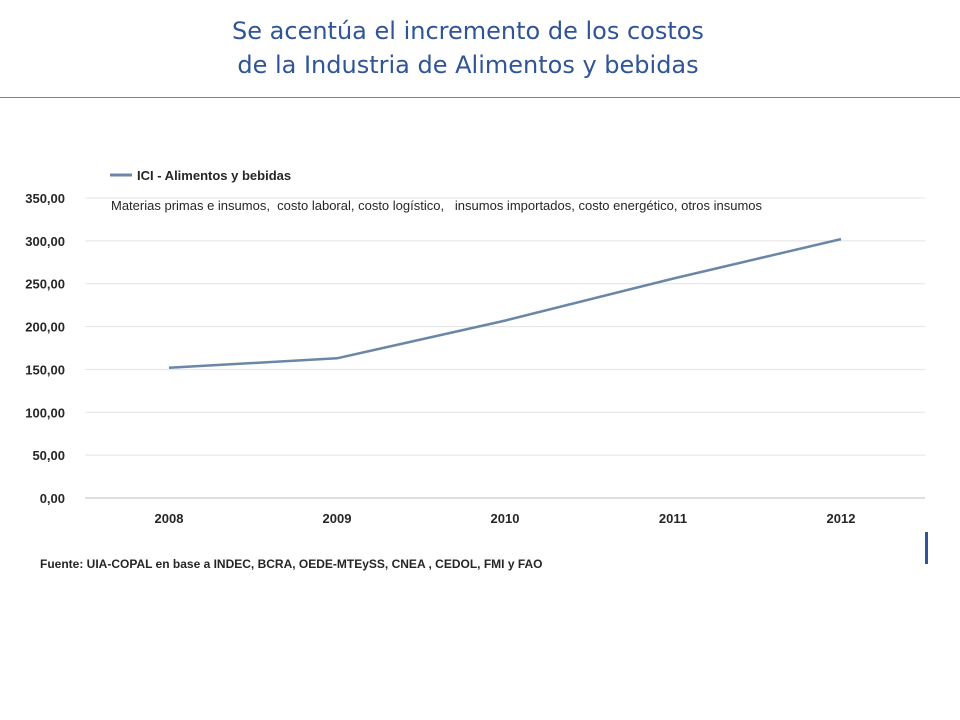 This screenshot has height=720, width=960. What do you see at coordinates (214, 175) in the screenshot?
I see `legend-label: ICI - Alimentos y bebidas` at bounding box center [214, 175].